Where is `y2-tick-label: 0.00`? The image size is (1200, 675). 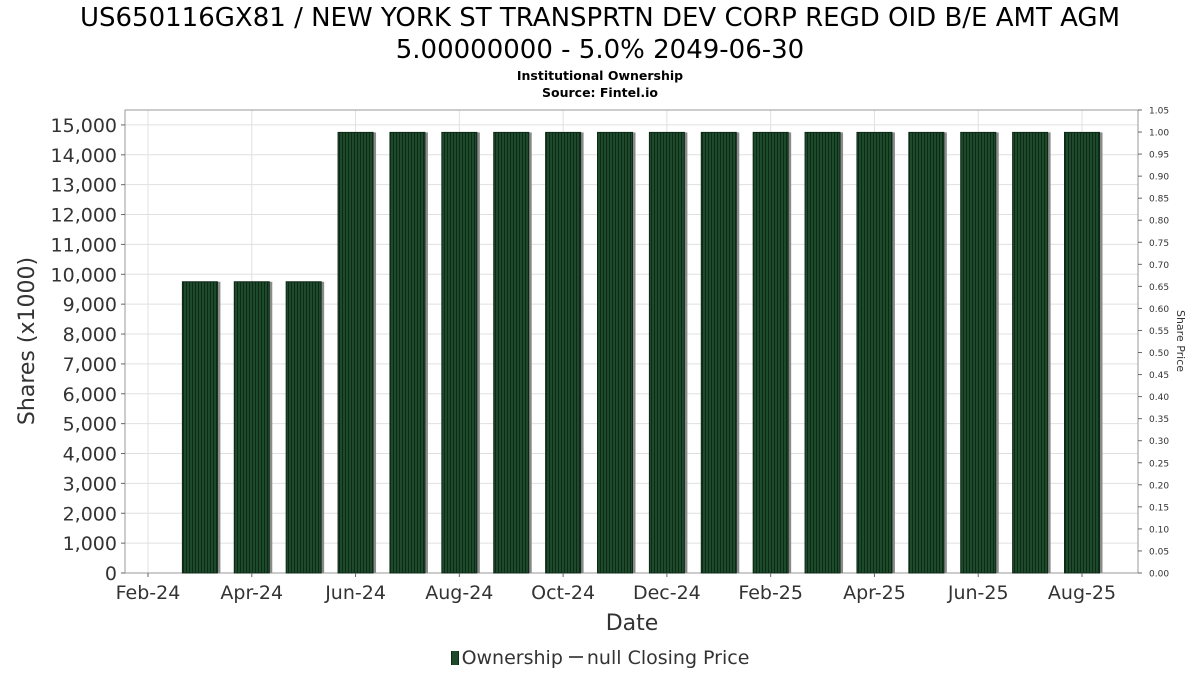
y2-tick-label: 0.00 is located at coordinates (1159, 575).